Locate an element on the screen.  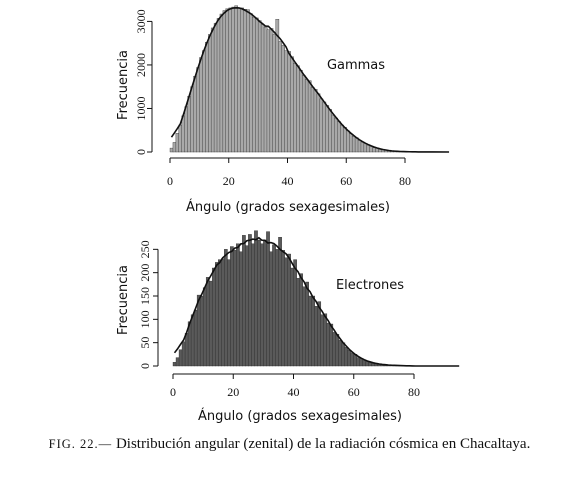
gammas-y-tick-label: 1000 is located at coordinates (141, 108).